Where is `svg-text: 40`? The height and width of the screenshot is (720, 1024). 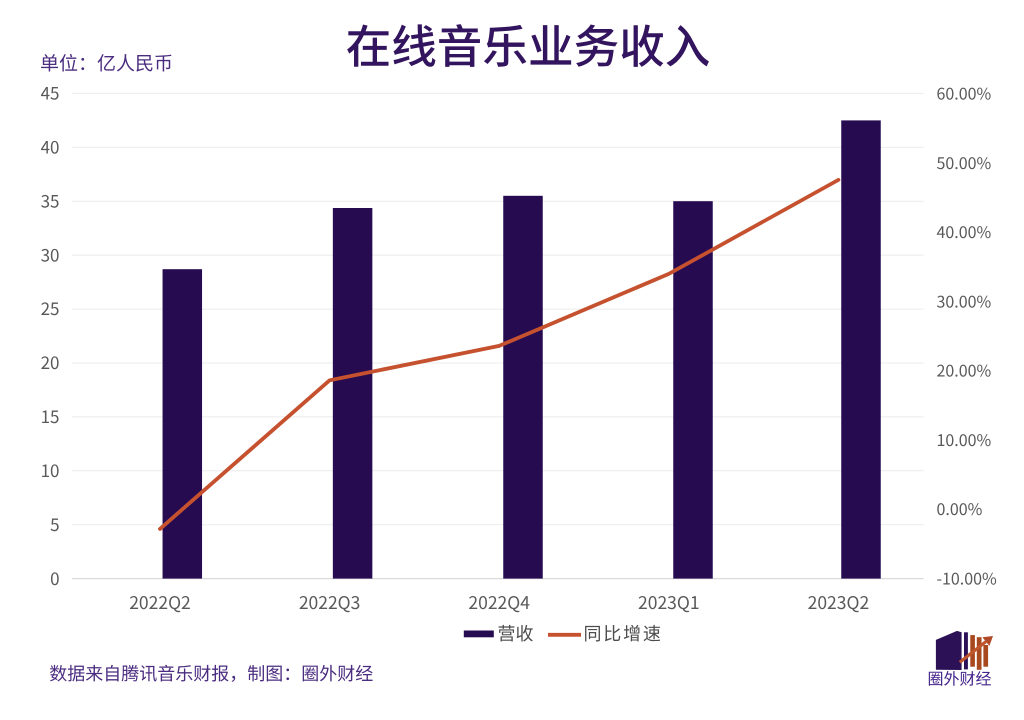 svg-text: 40 is located at coordinates (50, 146).